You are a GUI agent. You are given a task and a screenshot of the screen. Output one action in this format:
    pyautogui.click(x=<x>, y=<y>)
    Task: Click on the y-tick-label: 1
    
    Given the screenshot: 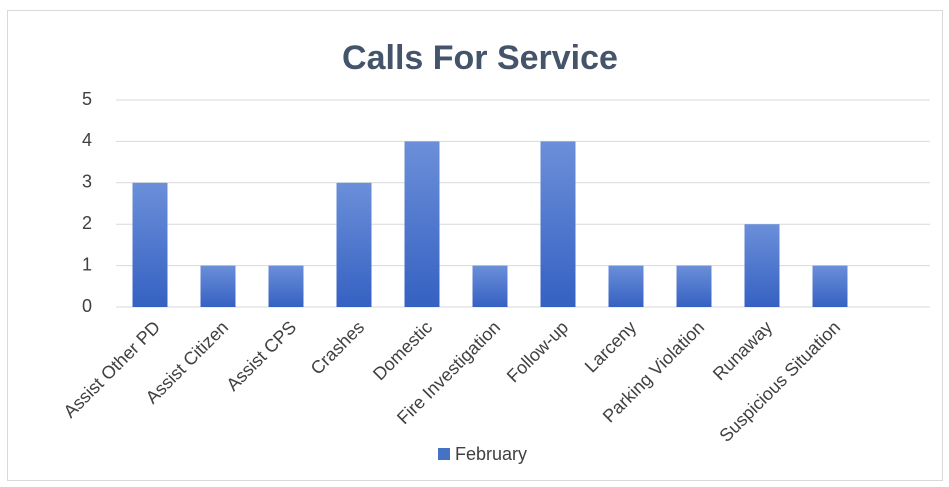 What is the action you would take?
    pyautogui.click(x=87, y=264)
    